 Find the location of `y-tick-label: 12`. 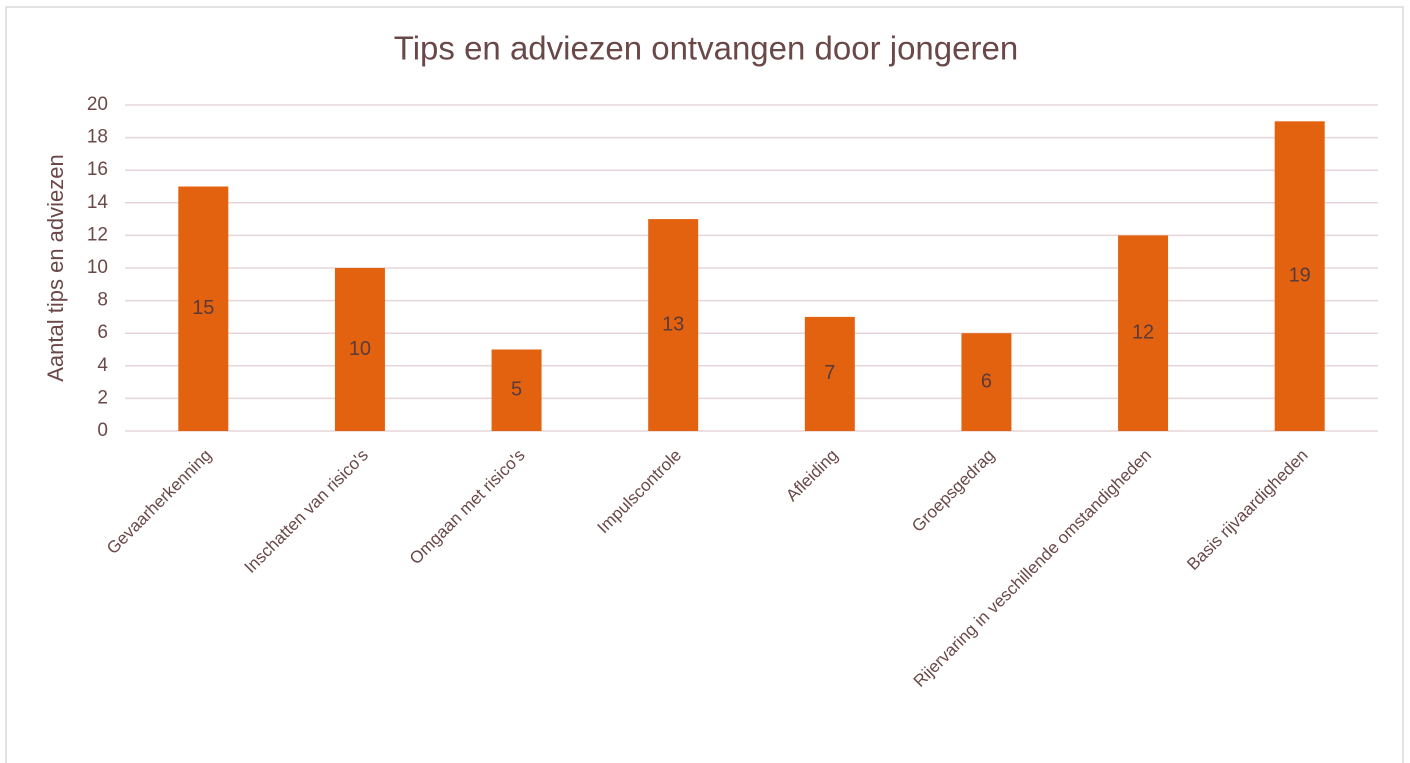

y-tick-label: 12 is located at coordinates (97, 234).